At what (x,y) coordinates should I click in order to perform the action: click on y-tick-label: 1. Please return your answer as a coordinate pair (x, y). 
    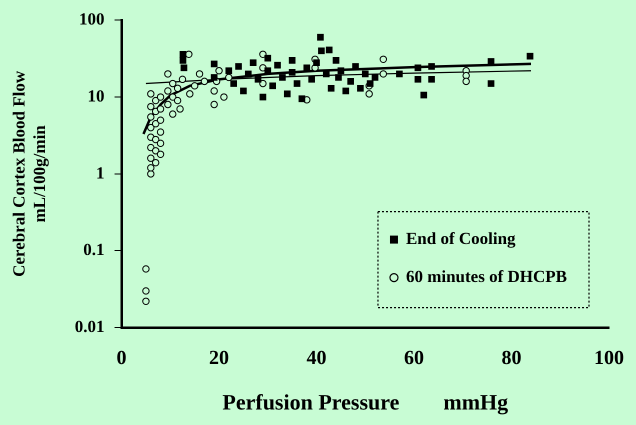
    Looking at the image, I should click on (100, 172).